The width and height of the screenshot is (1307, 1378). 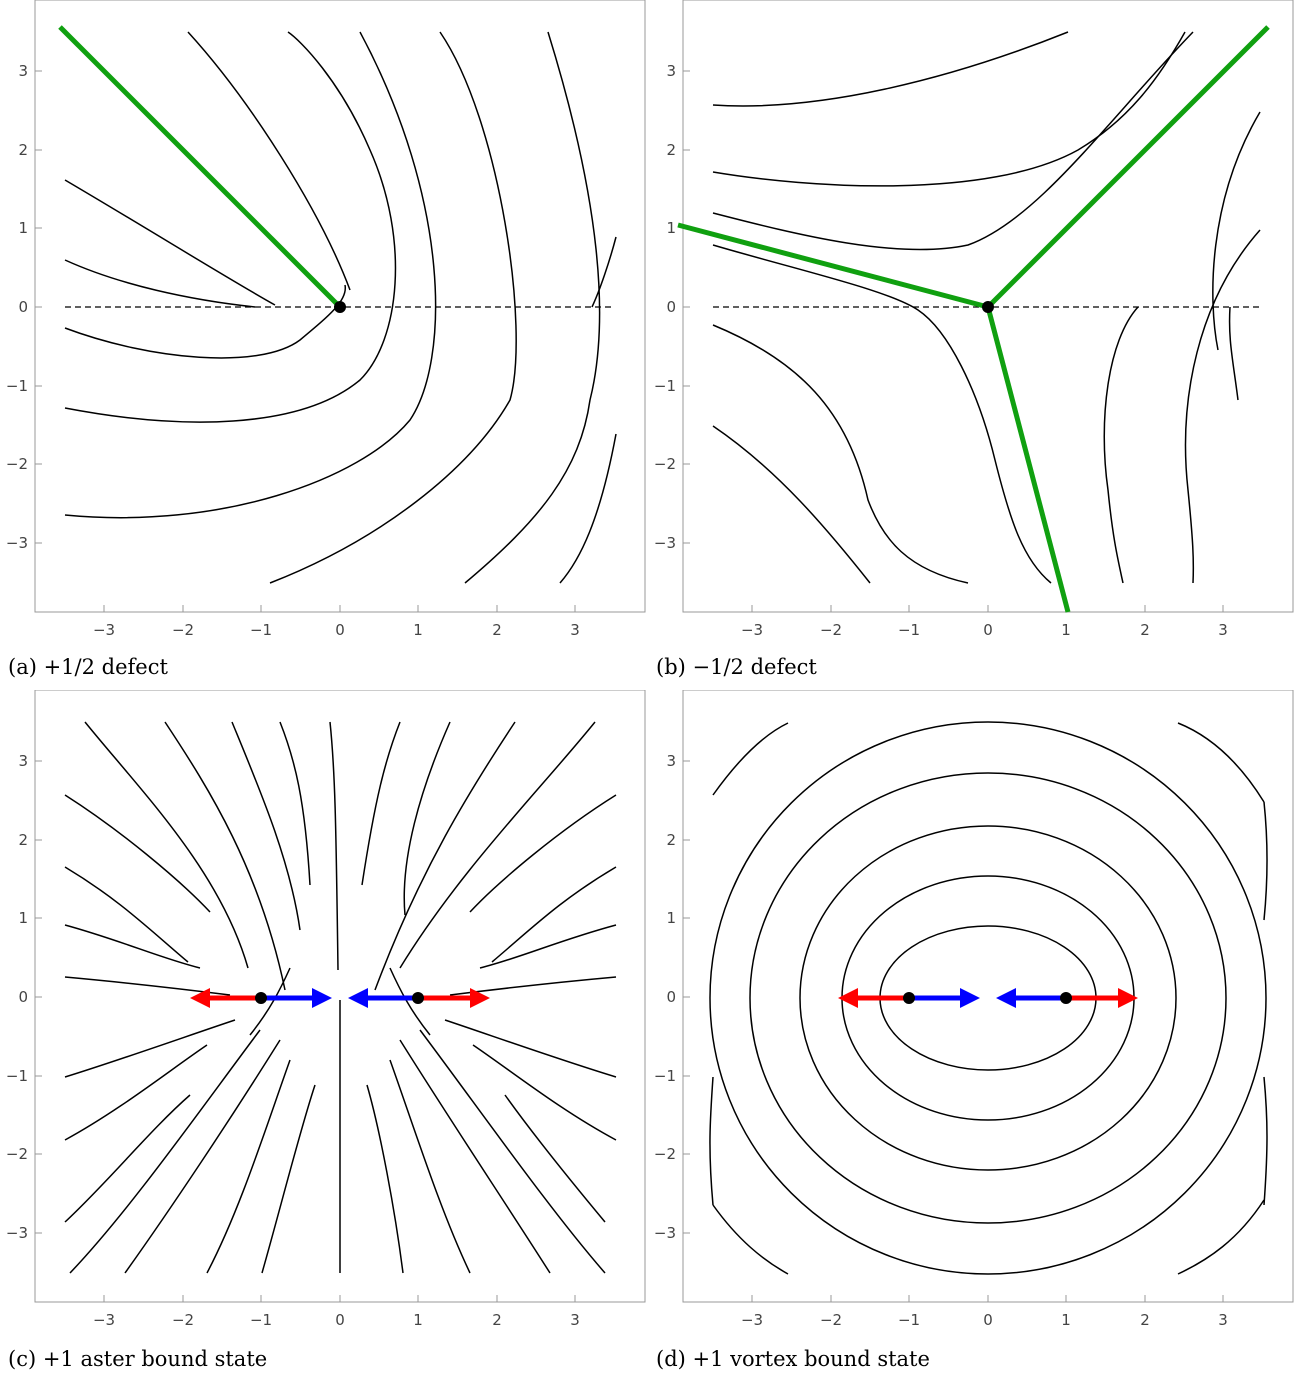 What do you see at coordinates (665, 1154) in the screenshot?
I see `y-tick-label: −2` at bounding box center [665, 1154].